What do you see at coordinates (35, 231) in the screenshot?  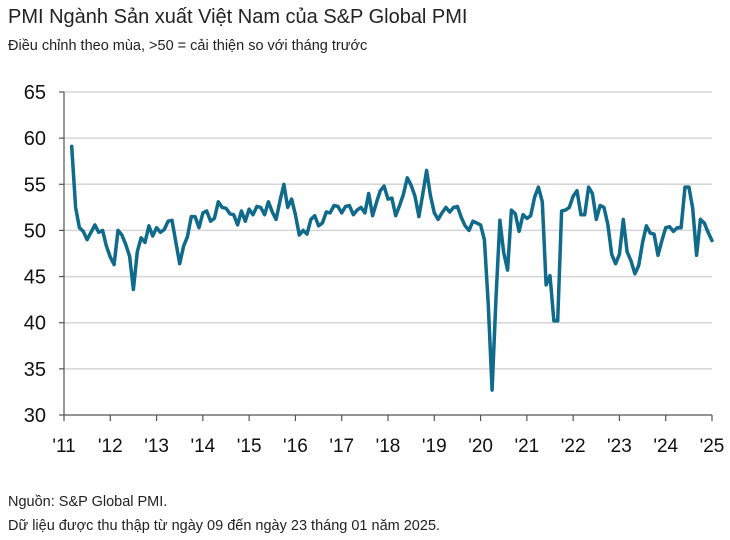 I see `y-tick-label: 50` at bounding box center [35, 231].